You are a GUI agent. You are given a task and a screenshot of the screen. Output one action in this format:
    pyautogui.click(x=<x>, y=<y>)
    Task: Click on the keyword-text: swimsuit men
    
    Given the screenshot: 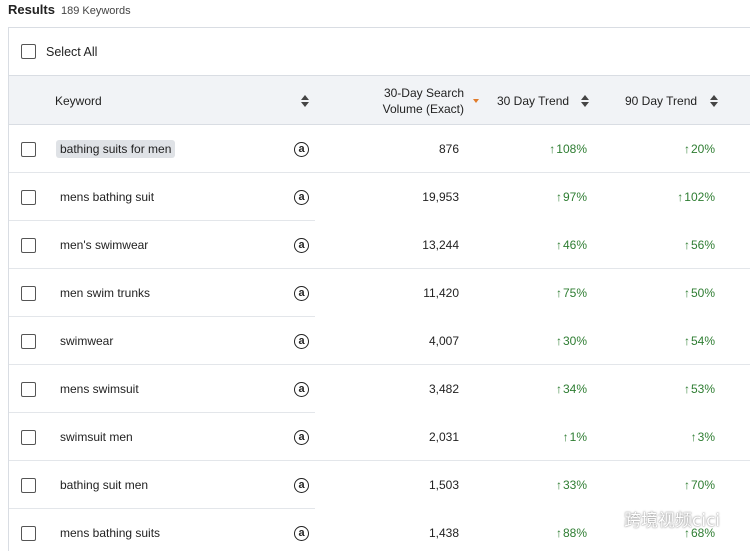 What is the action you would take?
    pyautogui.click(x=96, y=437)
    